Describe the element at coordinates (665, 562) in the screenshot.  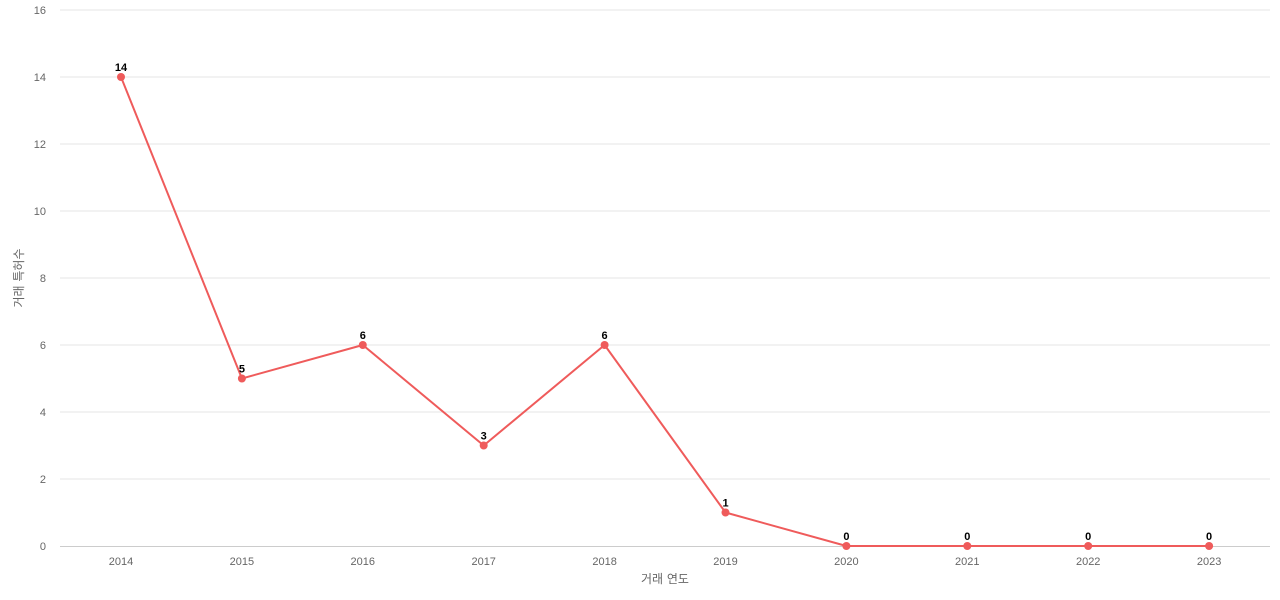
I see `x-axis-ticks: 2014 2015 2016 2017 2018 2019 2020 2021 2022 2023` at that location.